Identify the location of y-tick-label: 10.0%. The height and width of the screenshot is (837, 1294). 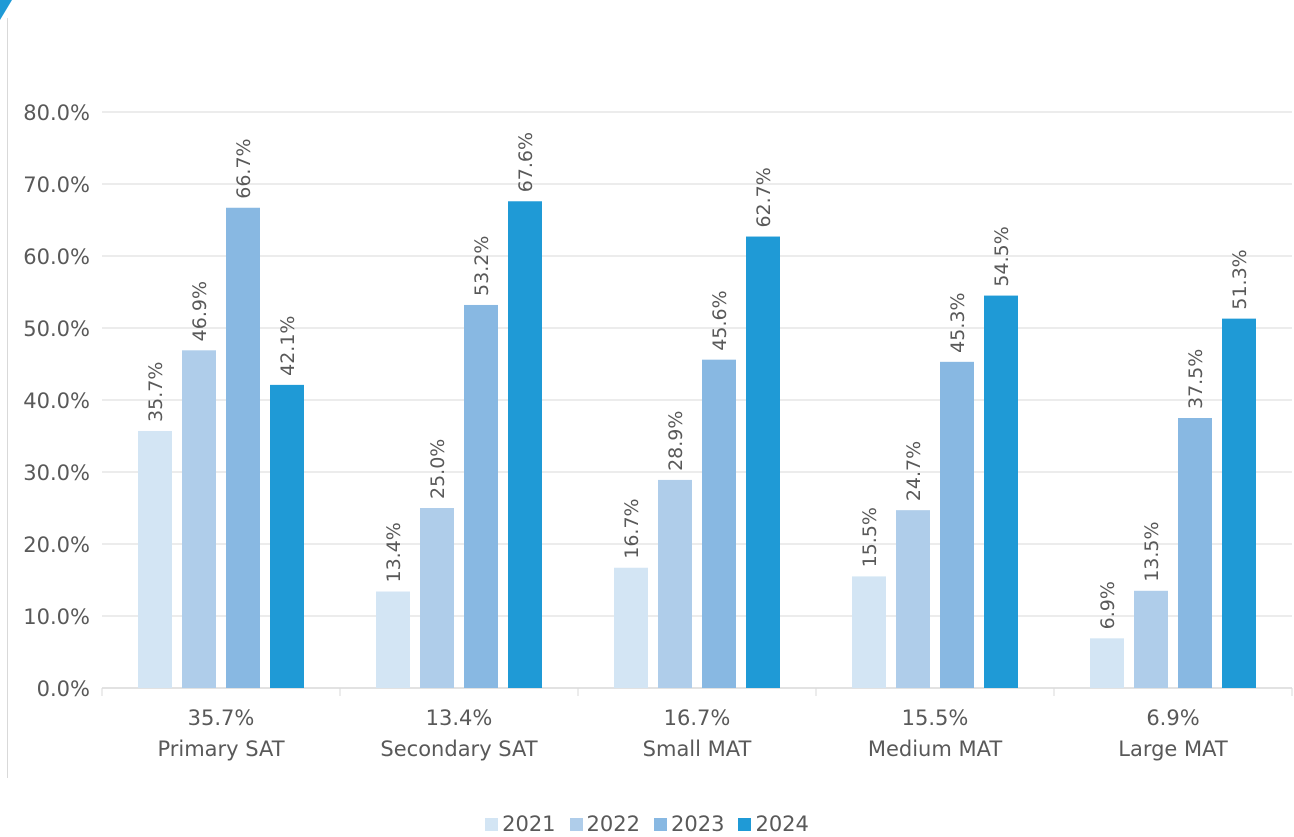
(56, 617).